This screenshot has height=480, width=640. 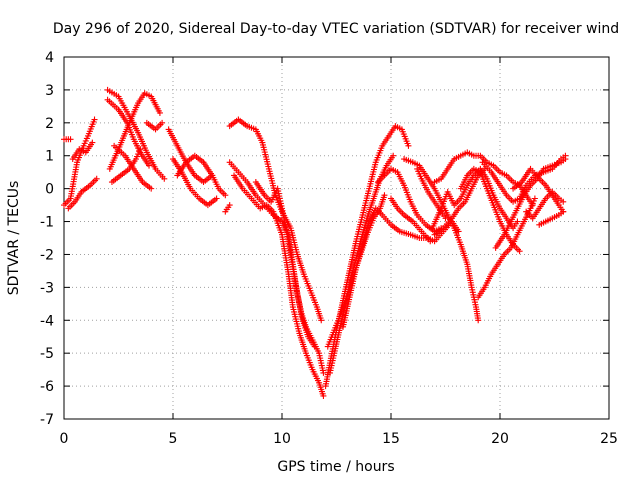 I want to click on y-tick-label: 2, so click(x=49, y=124).